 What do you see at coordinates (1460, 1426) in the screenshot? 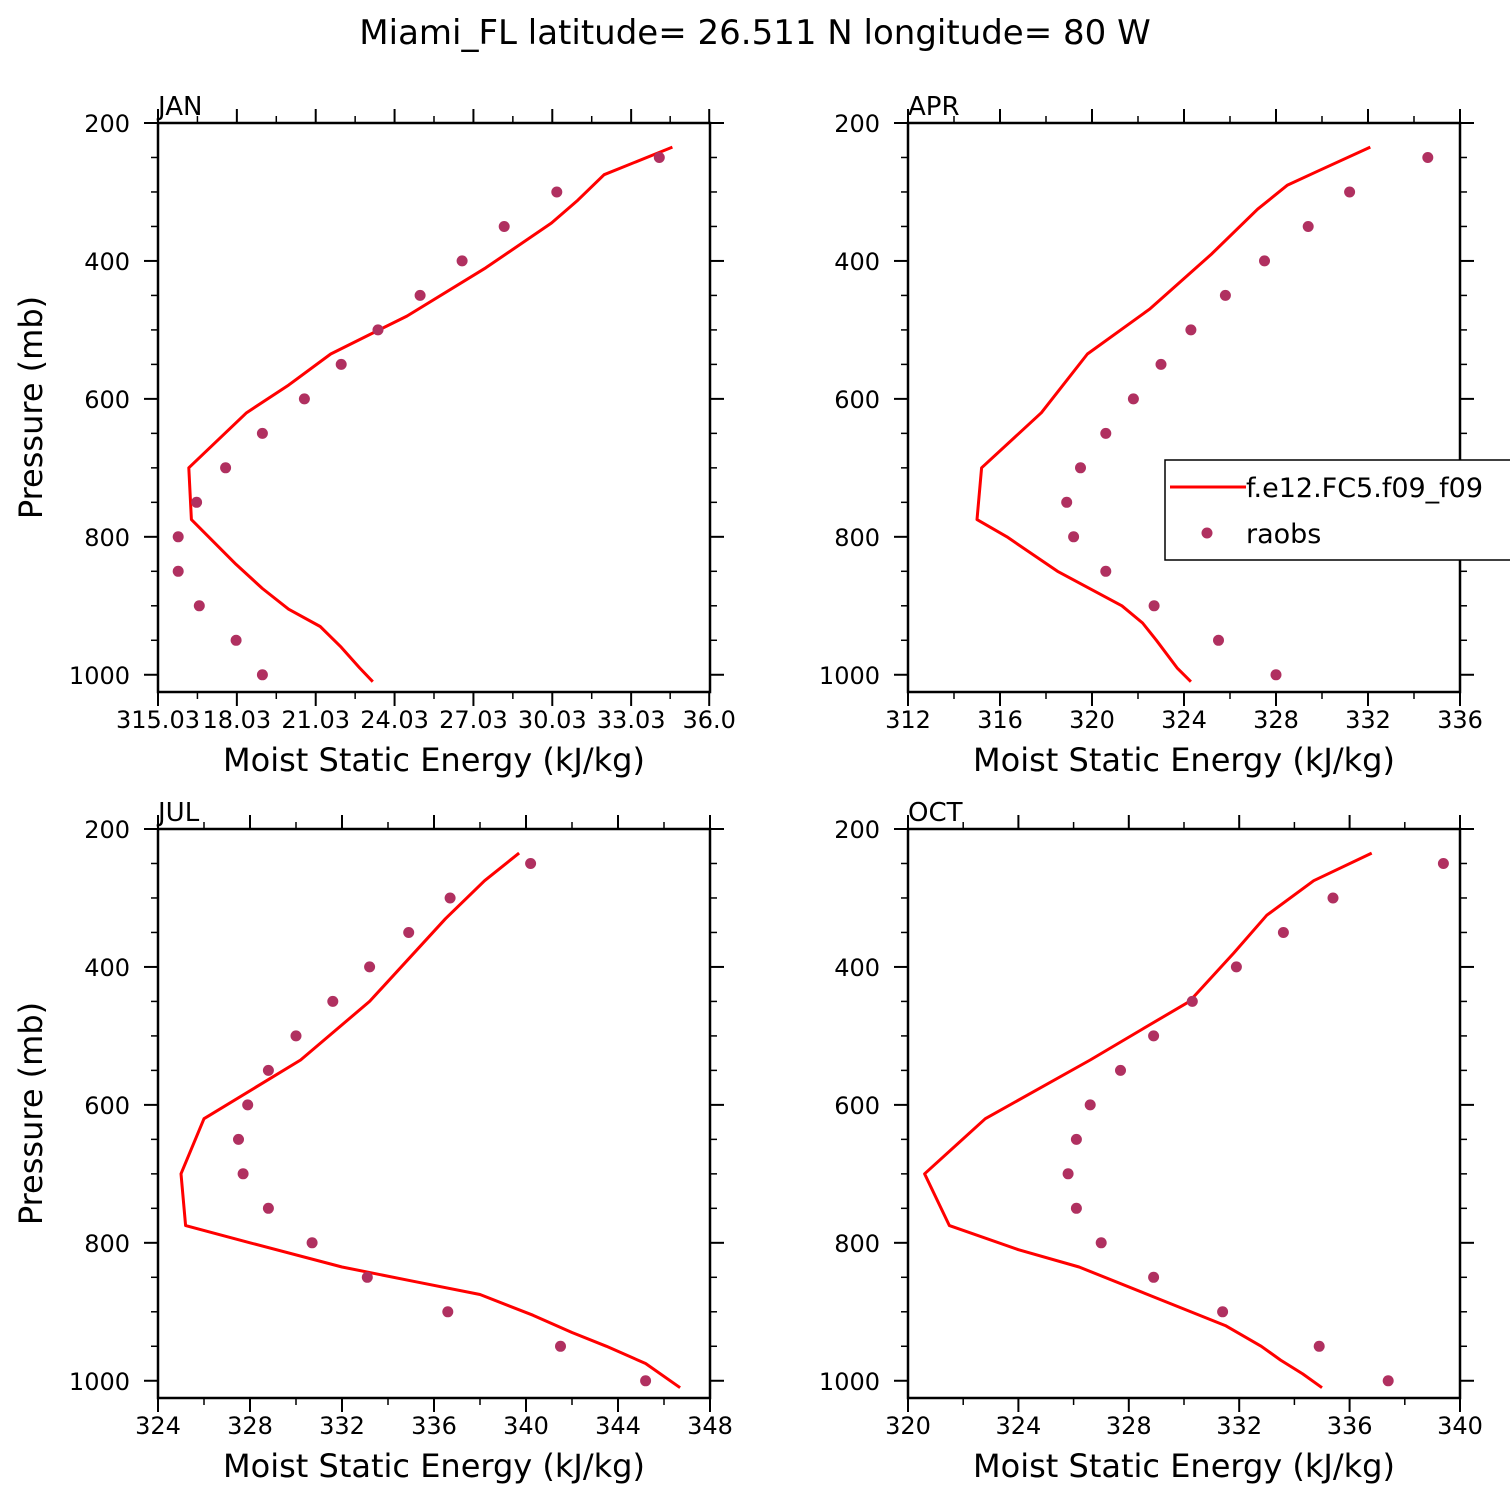
I see `x-tick-label-oct: 340` at bounding box center [1460, 1426].